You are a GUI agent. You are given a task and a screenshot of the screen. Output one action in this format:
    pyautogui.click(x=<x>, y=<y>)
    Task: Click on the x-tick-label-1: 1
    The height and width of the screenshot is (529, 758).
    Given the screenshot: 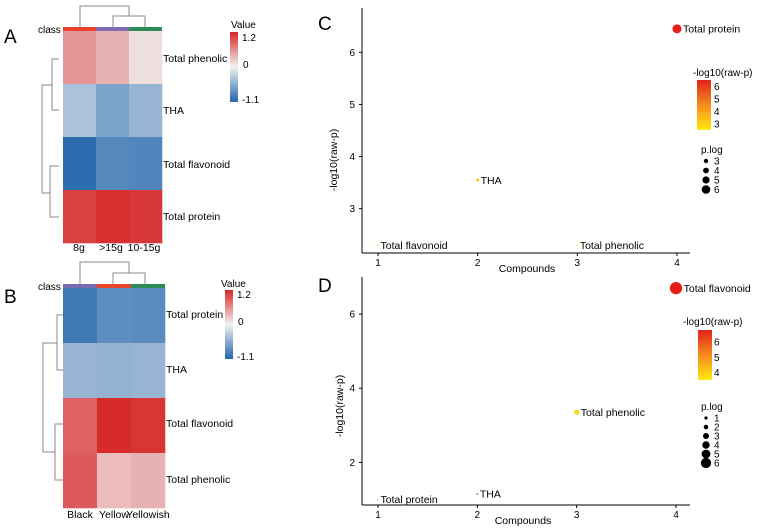 What is the action you would take?
    pyautogui.click(x=378, y=263)
    